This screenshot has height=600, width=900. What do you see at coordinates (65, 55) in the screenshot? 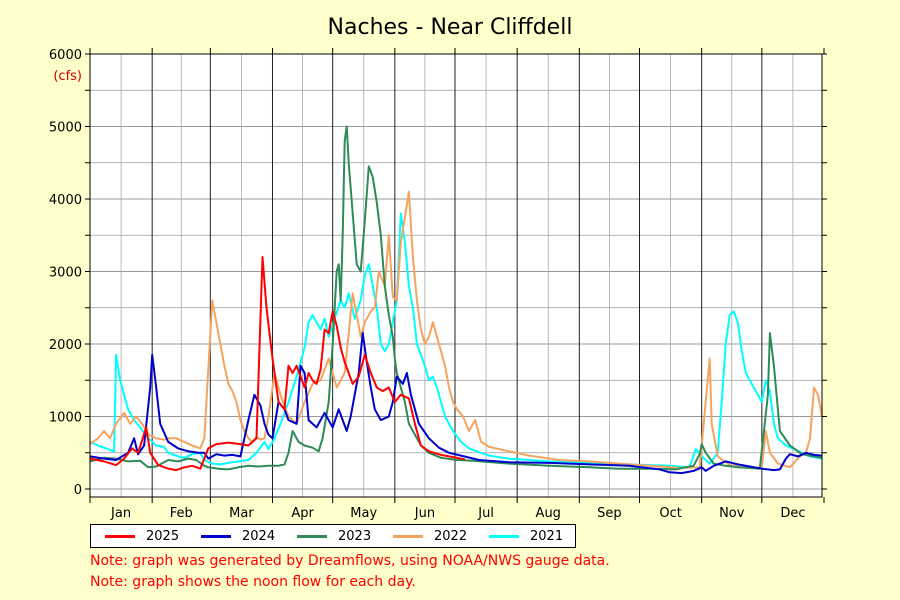
I see `y-tick-label: 6000` at bounding box center [65, 55].